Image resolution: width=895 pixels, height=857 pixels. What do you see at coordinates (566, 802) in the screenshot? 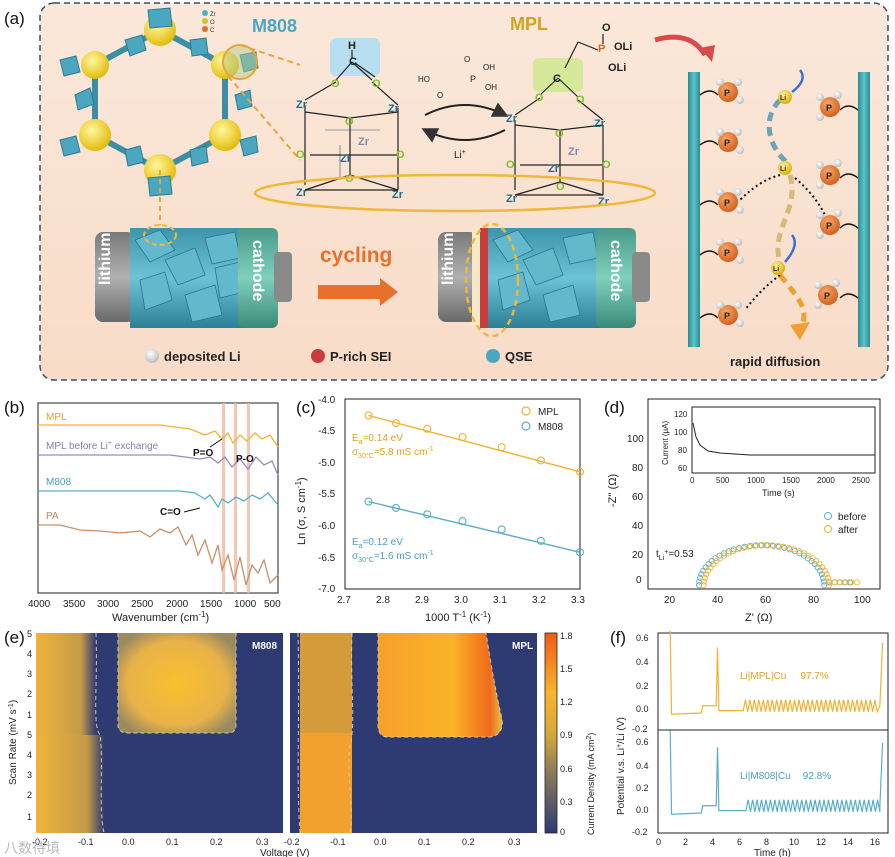
I see `svg-text: 0.3` at bounding box center [566, 802].